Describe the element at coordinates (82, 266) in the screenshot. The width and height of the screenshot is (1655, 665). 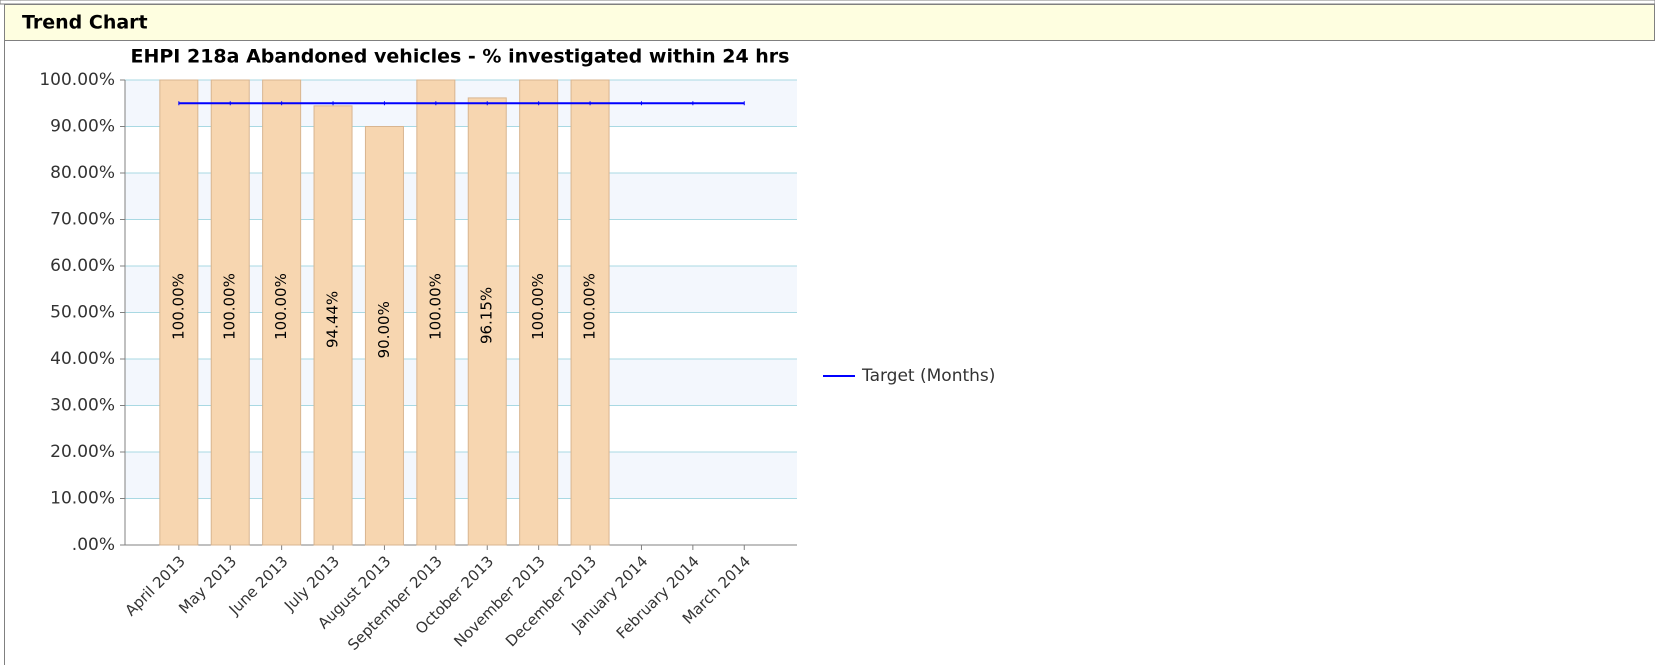
I see `y-tick-label: 60.00%` at that location.